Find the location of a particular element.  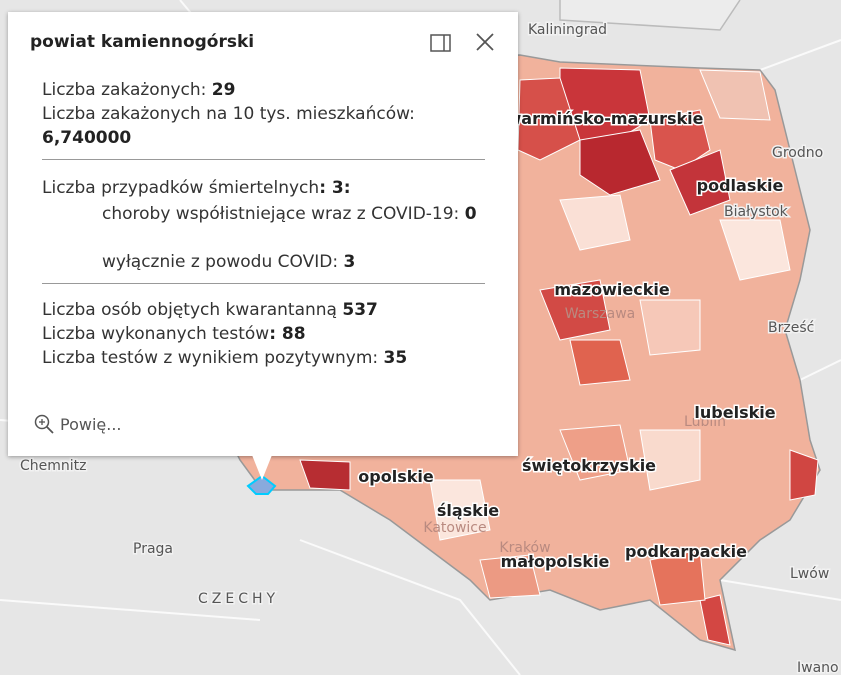

field-label: Liczba przypadków śmiertelnych is located at coordinates (181, 188).